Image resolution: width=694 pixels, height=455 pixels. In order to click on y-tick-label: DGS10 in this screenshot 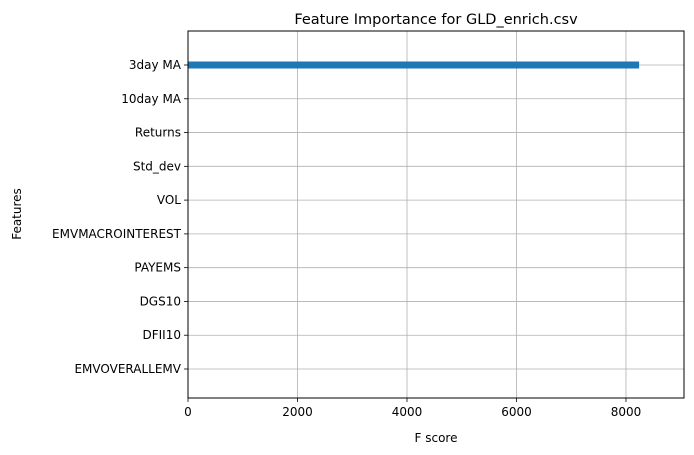, I will do `click(160, 301)`.